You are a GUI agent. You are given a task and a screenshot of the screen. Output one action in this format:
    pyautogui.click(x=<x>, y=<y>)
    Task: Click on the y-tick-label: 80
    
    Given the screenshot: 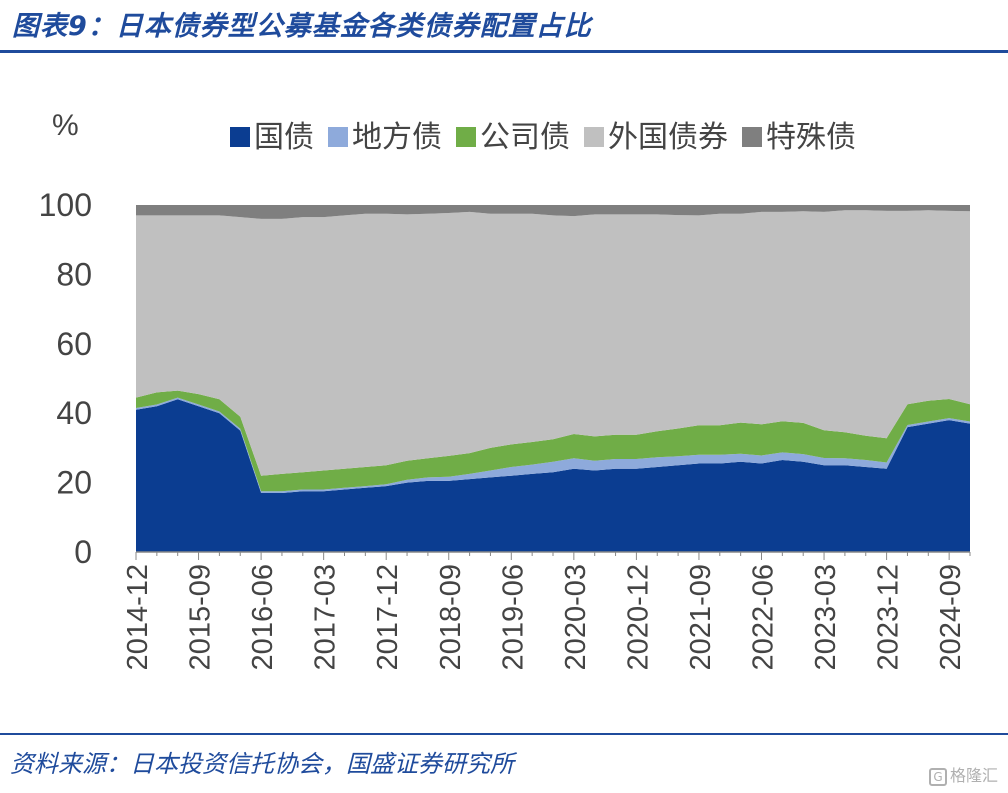 What is the action you would take?
    pyautogui.click(x=74, y=274)
    